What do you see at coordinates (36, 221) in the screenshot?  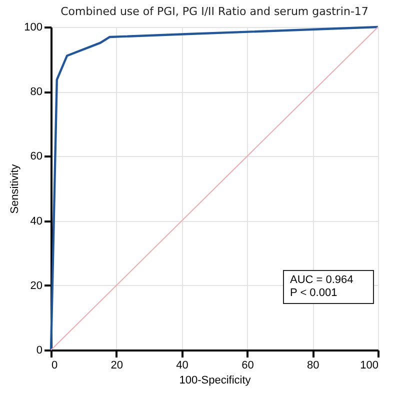 I see `y-tick-label: 40` at bounding box center [36, 221].